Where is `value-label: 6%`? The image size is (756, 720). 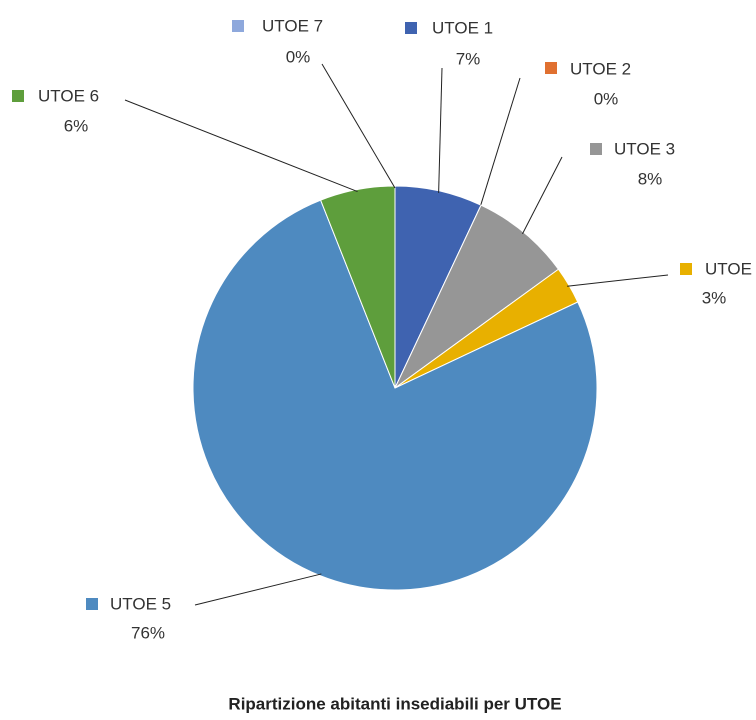 value-label: 6% is located at coordinates (76, 125).